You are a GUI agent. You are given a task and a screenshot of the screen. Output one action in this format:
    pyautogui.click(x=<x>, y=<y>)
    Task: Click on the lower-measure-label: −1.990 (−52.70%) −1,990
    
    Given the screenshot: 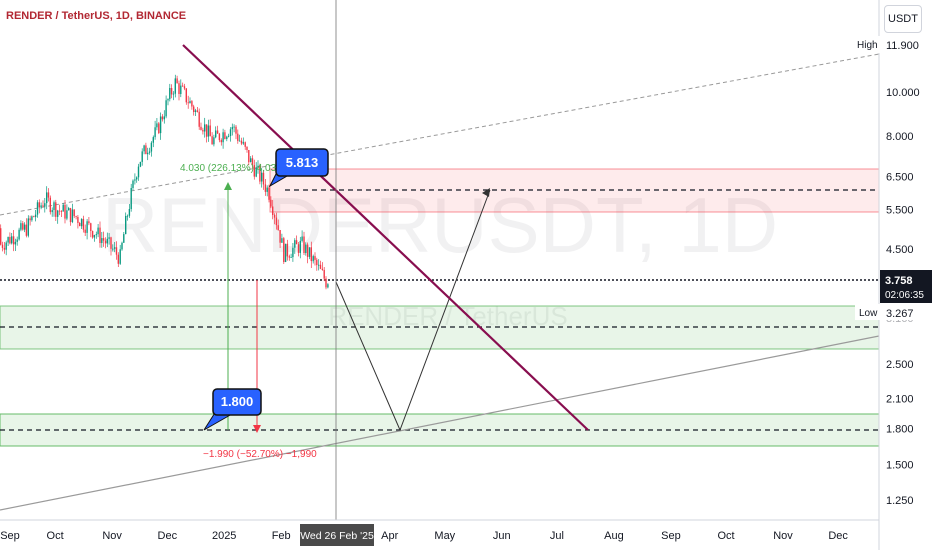 What is the action you would take?
    pyautogui.click(x=260, y=454)
    